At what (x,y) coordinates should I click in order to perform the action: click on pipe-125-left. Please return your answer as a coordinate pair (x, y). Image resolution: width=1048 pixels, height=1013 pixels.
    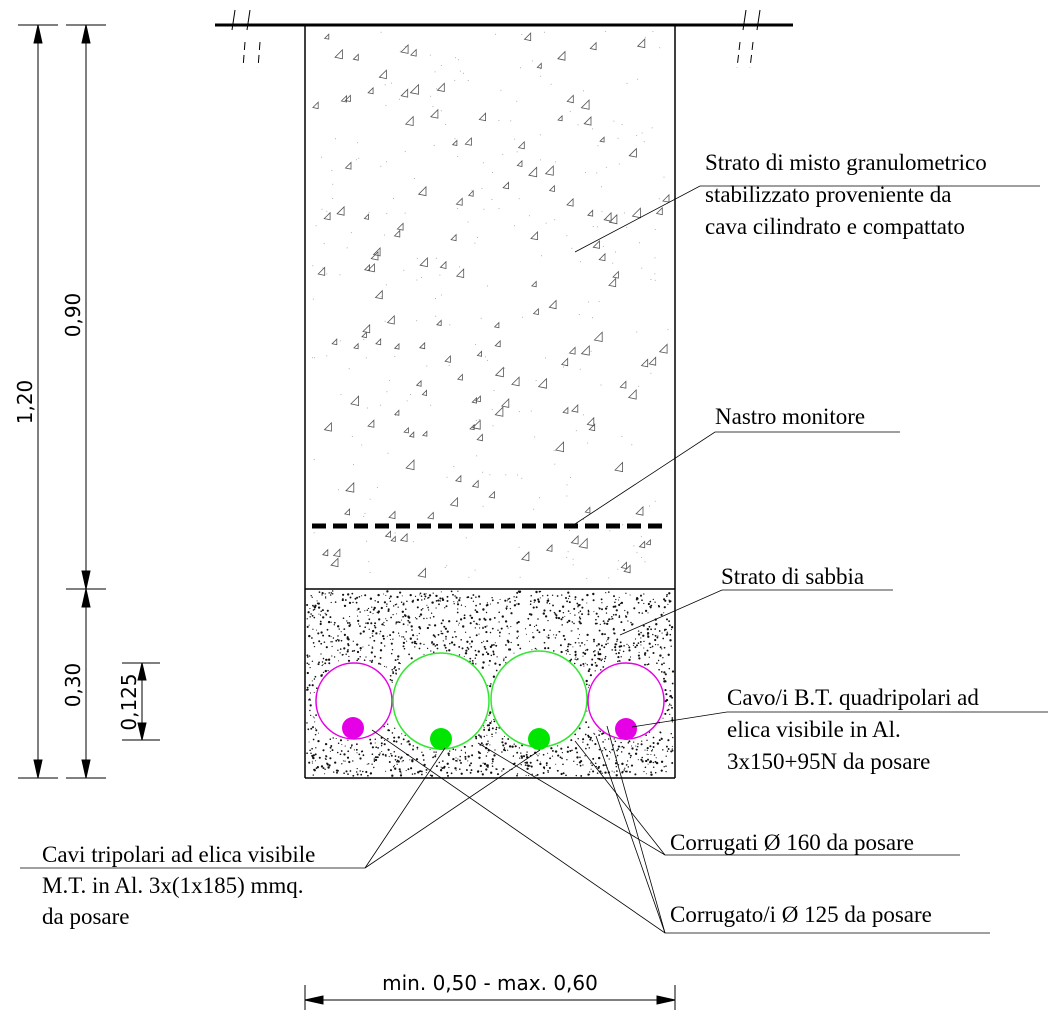
    Looking at the image, I should click on (354, 701).